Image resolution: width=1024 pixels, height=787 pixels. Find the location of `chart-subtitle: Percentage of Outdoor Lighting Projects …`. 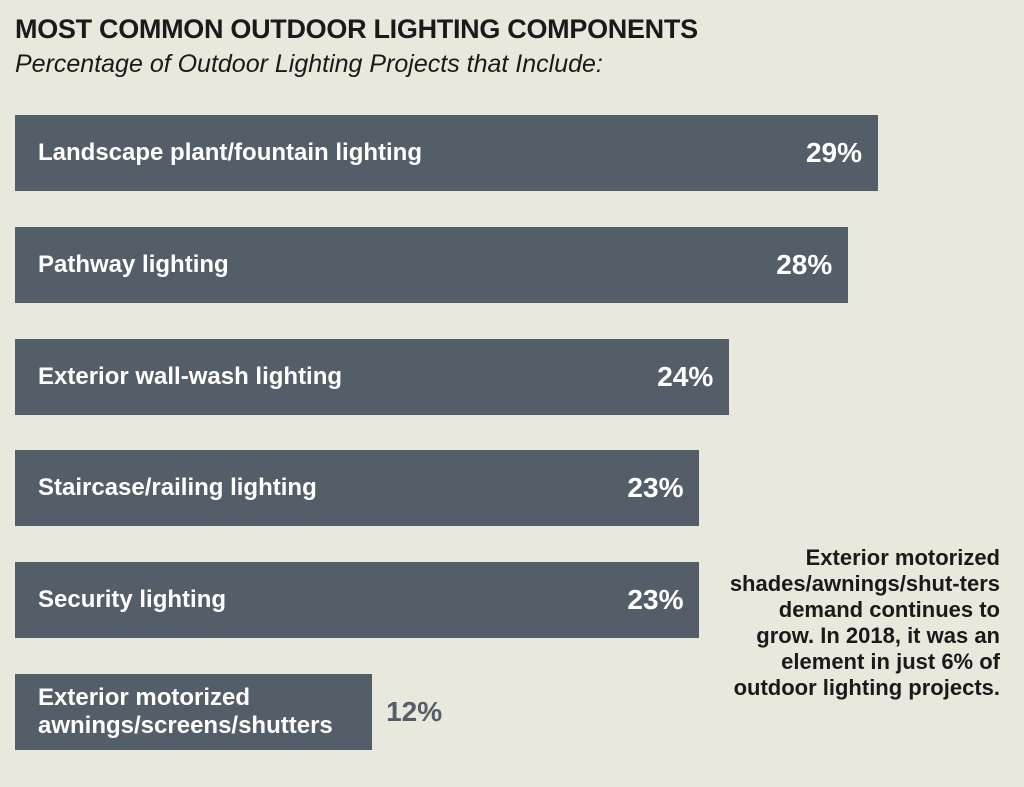

chart-subtitle: Percentage of Outdoor Lighting Projects … is located at coordinates (309, 64).